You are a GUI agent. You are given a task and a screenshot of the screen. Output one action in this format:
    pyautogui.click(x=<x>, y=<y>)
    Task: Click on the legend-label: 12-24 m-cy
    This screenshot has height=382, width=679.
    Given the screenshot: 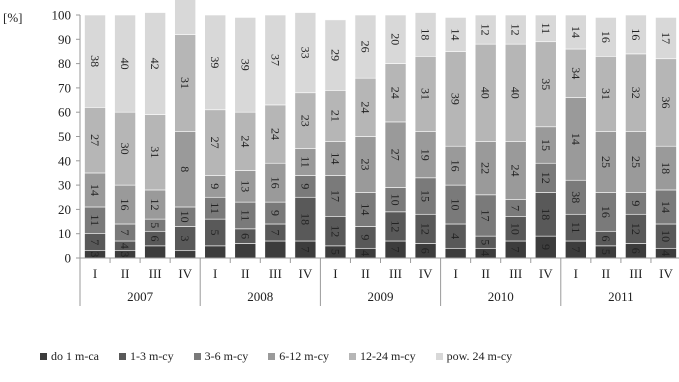 What is the action you would take?
    pyautogui.click(x=387, y=356)
    